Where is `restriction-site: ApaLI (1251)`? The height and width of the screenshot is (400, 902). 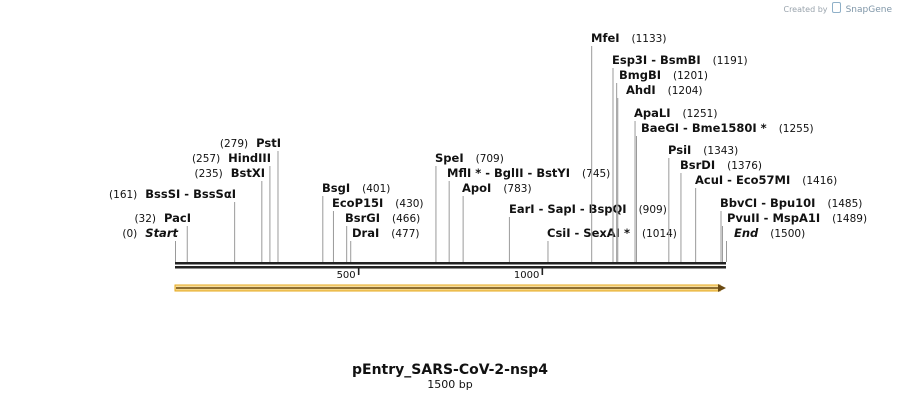
restriction-site: ApaLI (1251) is located at coordinates (675, 113).